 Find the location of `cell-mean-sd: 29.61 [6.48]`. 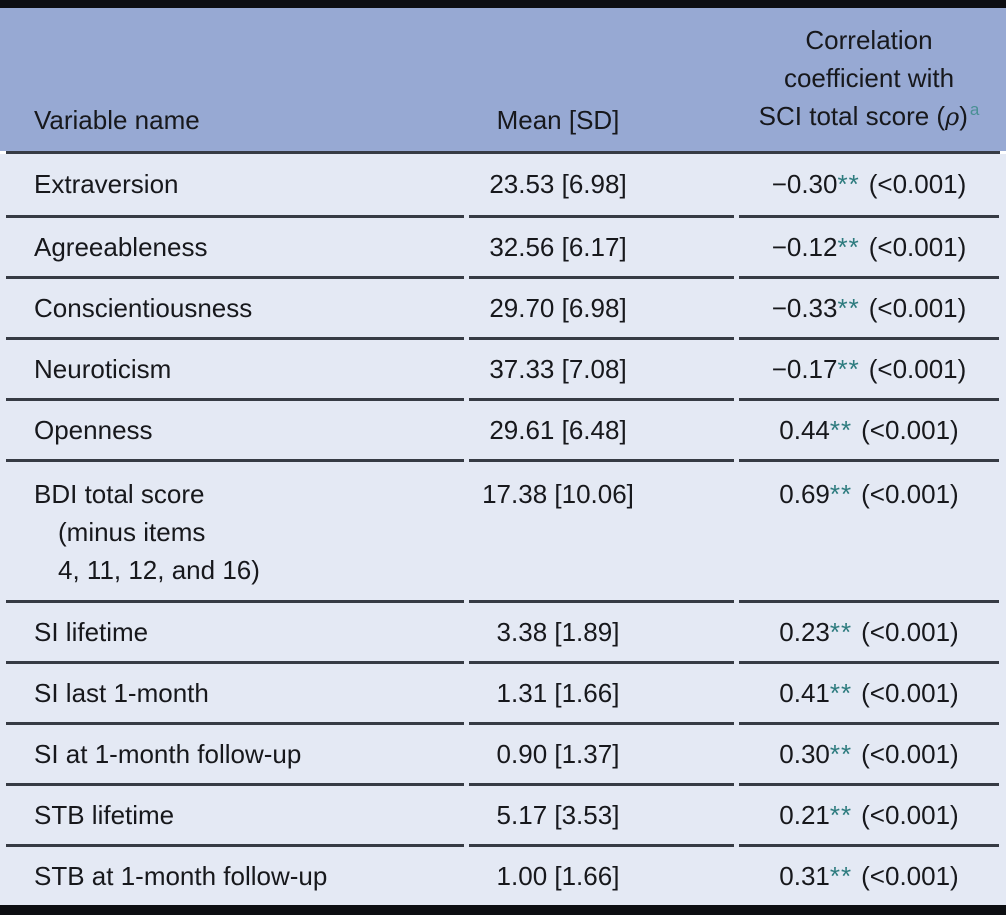

cell-mean-sd: 29.61 [6.48] is located at coordinates (601, 428).